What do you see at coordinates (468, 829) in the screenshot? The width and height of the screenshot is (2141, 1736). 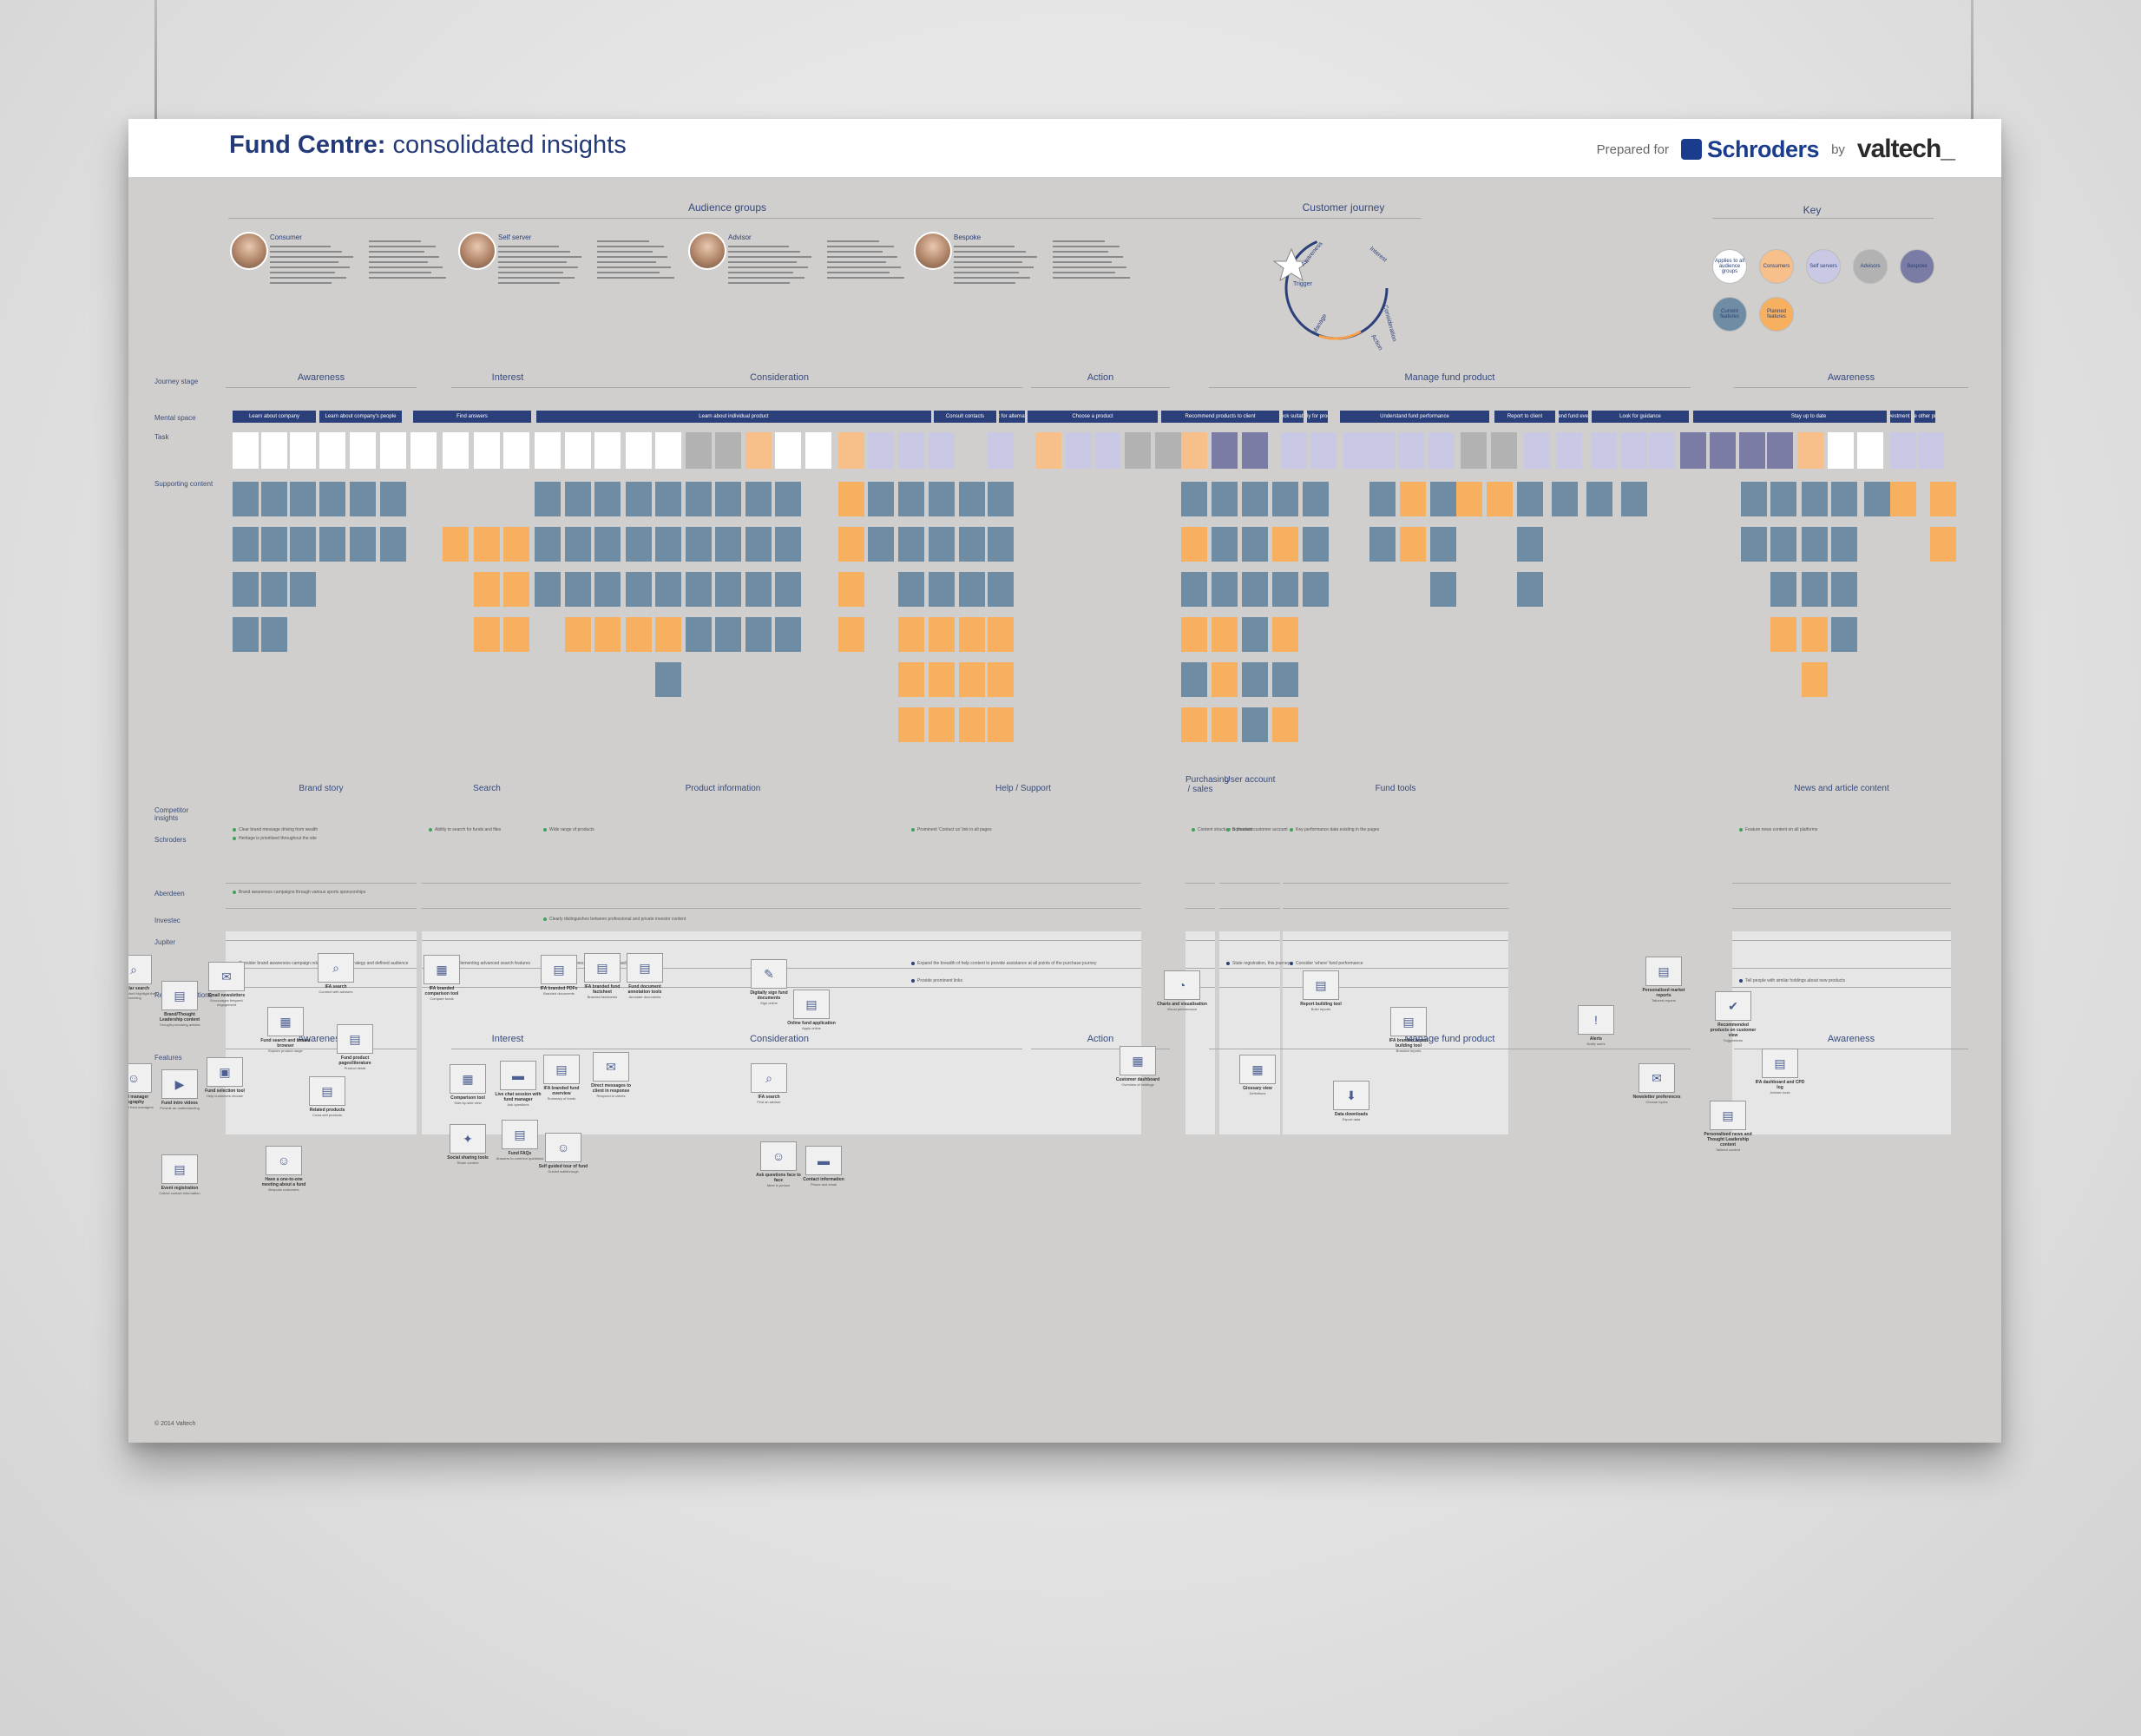 I see `bullet-text: Ability to search for funds and files` at bounding box center [468, 829].